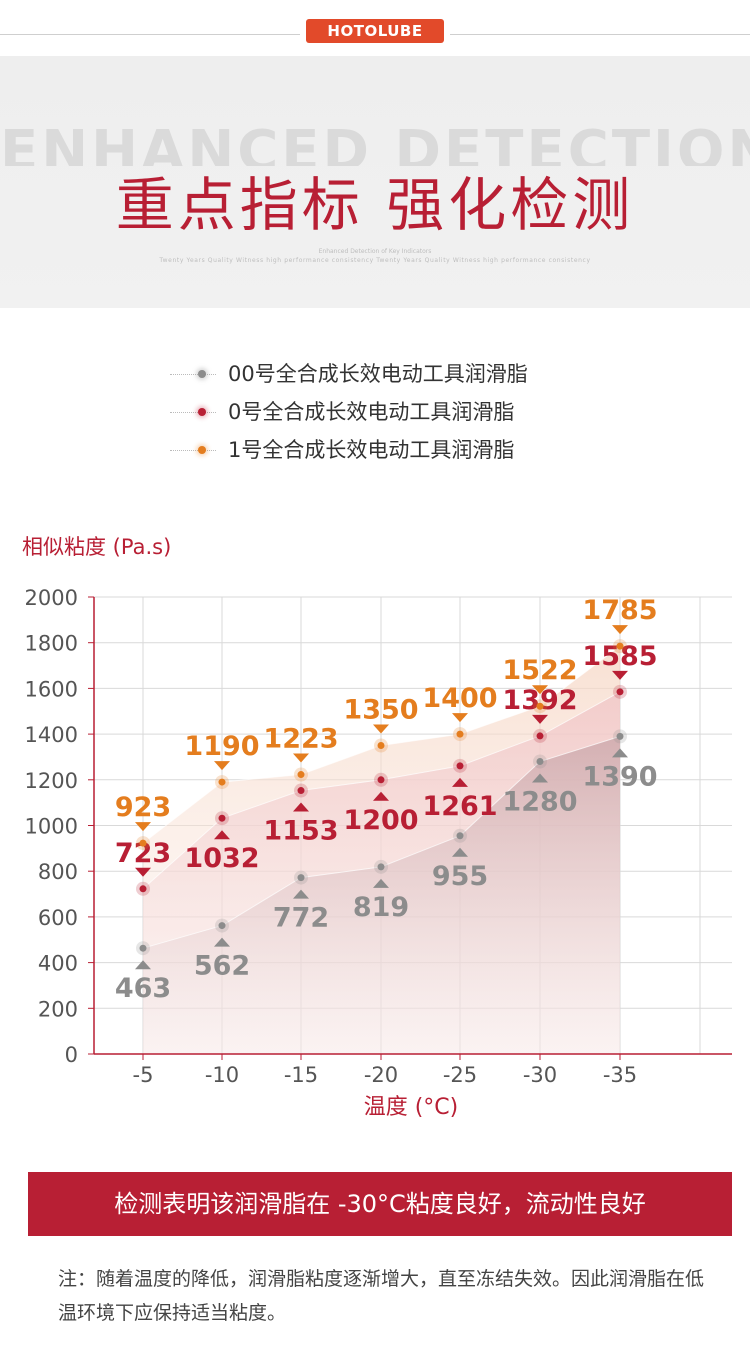 This screenshot has width=750, height=1351. I want to click on page-title: 重点指标 强化检测, so click(375, 205).